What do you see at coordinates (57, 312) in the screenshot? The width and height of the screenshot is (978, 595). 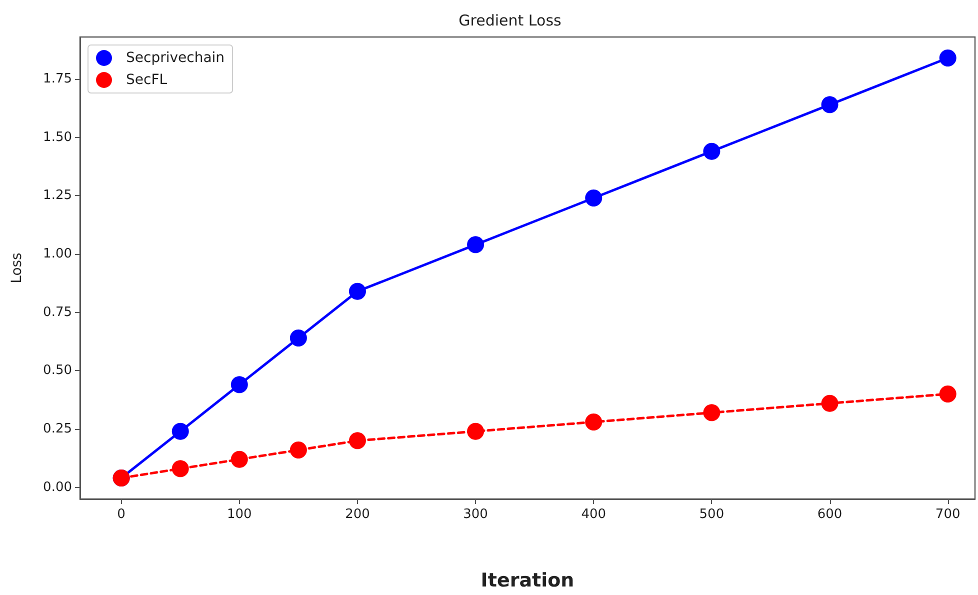 I see `y-tick-label: 0.75` at bounding box center [57, 312].